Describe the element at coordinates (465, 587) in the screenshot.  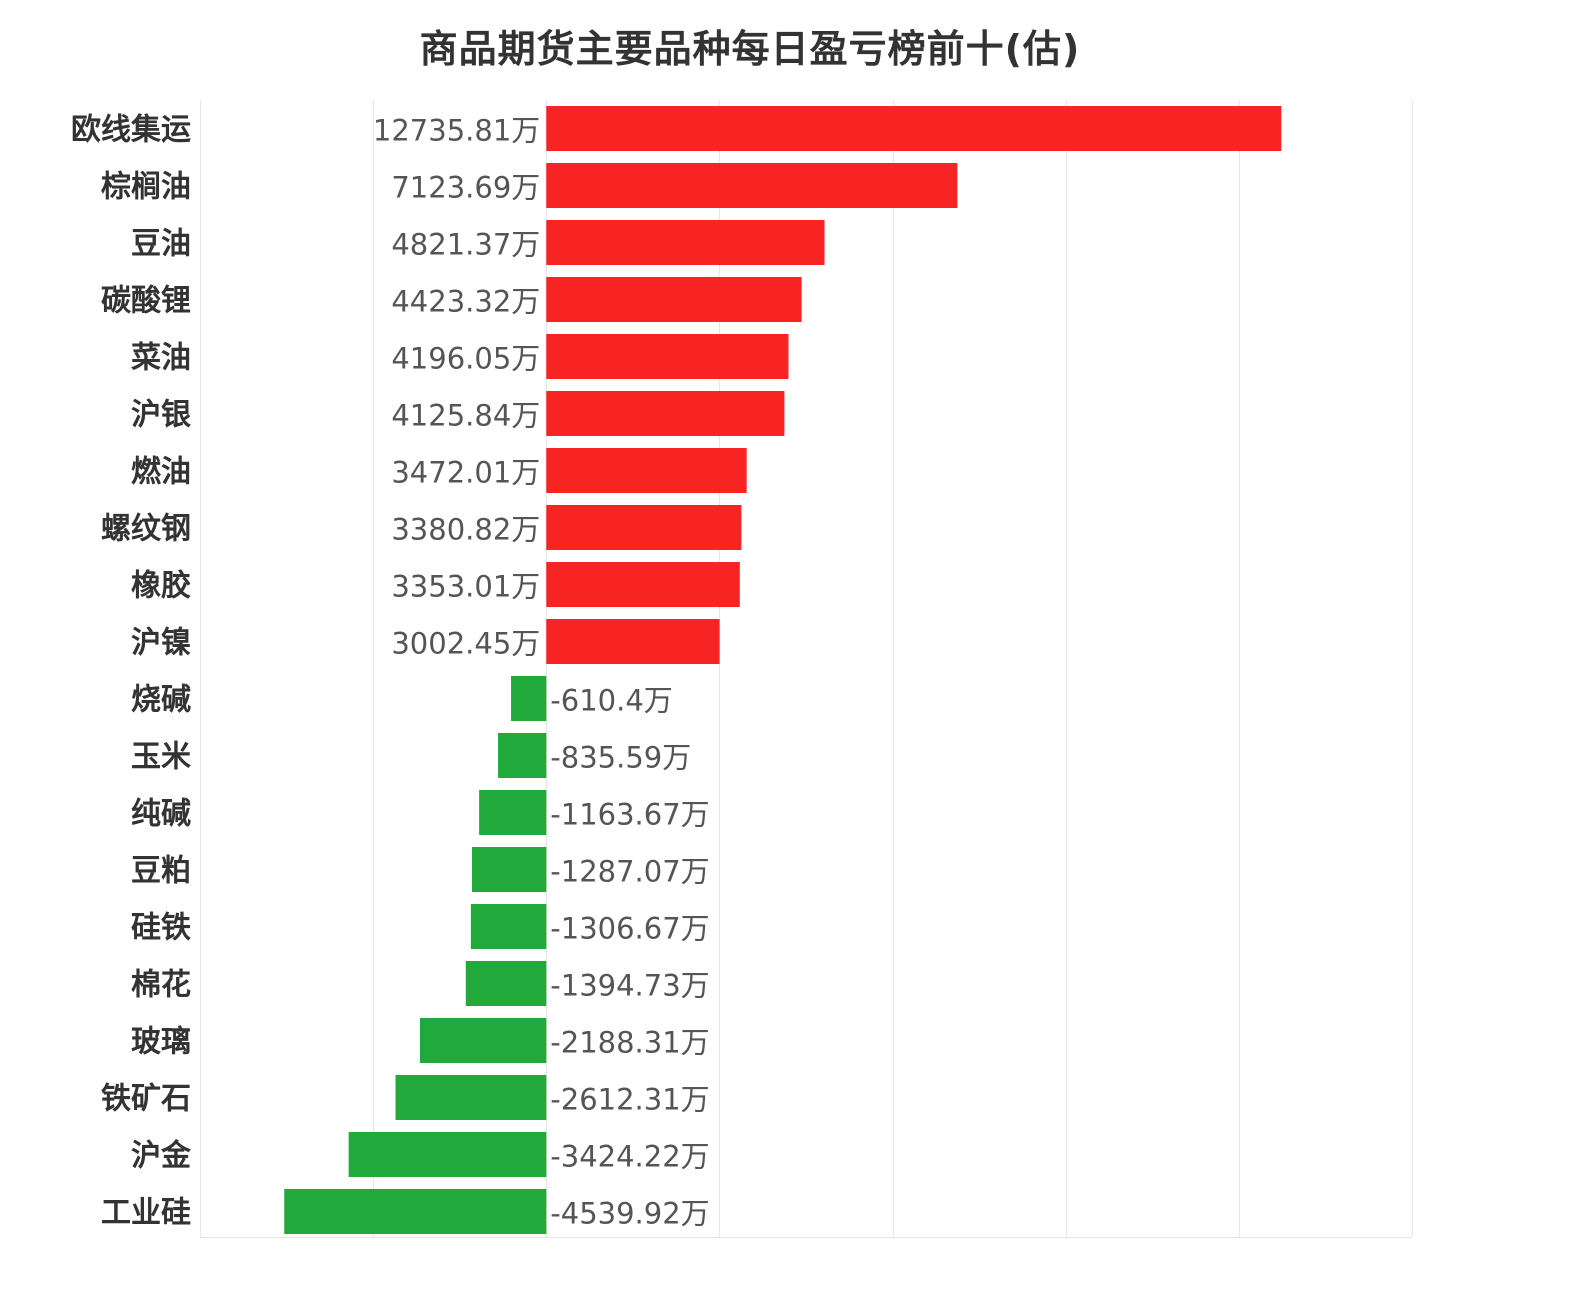
I see `value-label: 3353.01万` at that location.